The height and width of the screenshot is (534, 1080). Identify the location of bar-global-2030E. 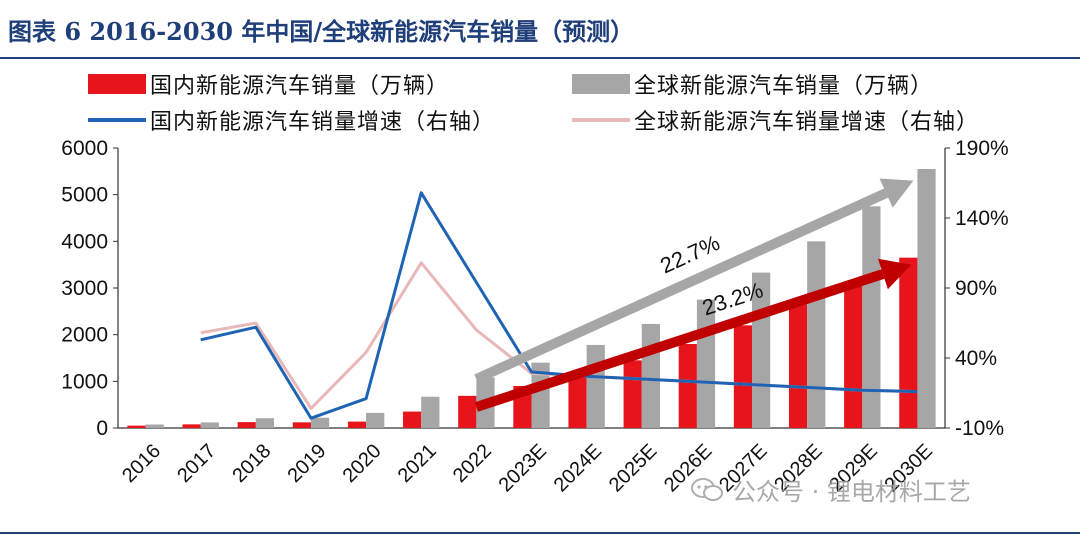
(926, 298).